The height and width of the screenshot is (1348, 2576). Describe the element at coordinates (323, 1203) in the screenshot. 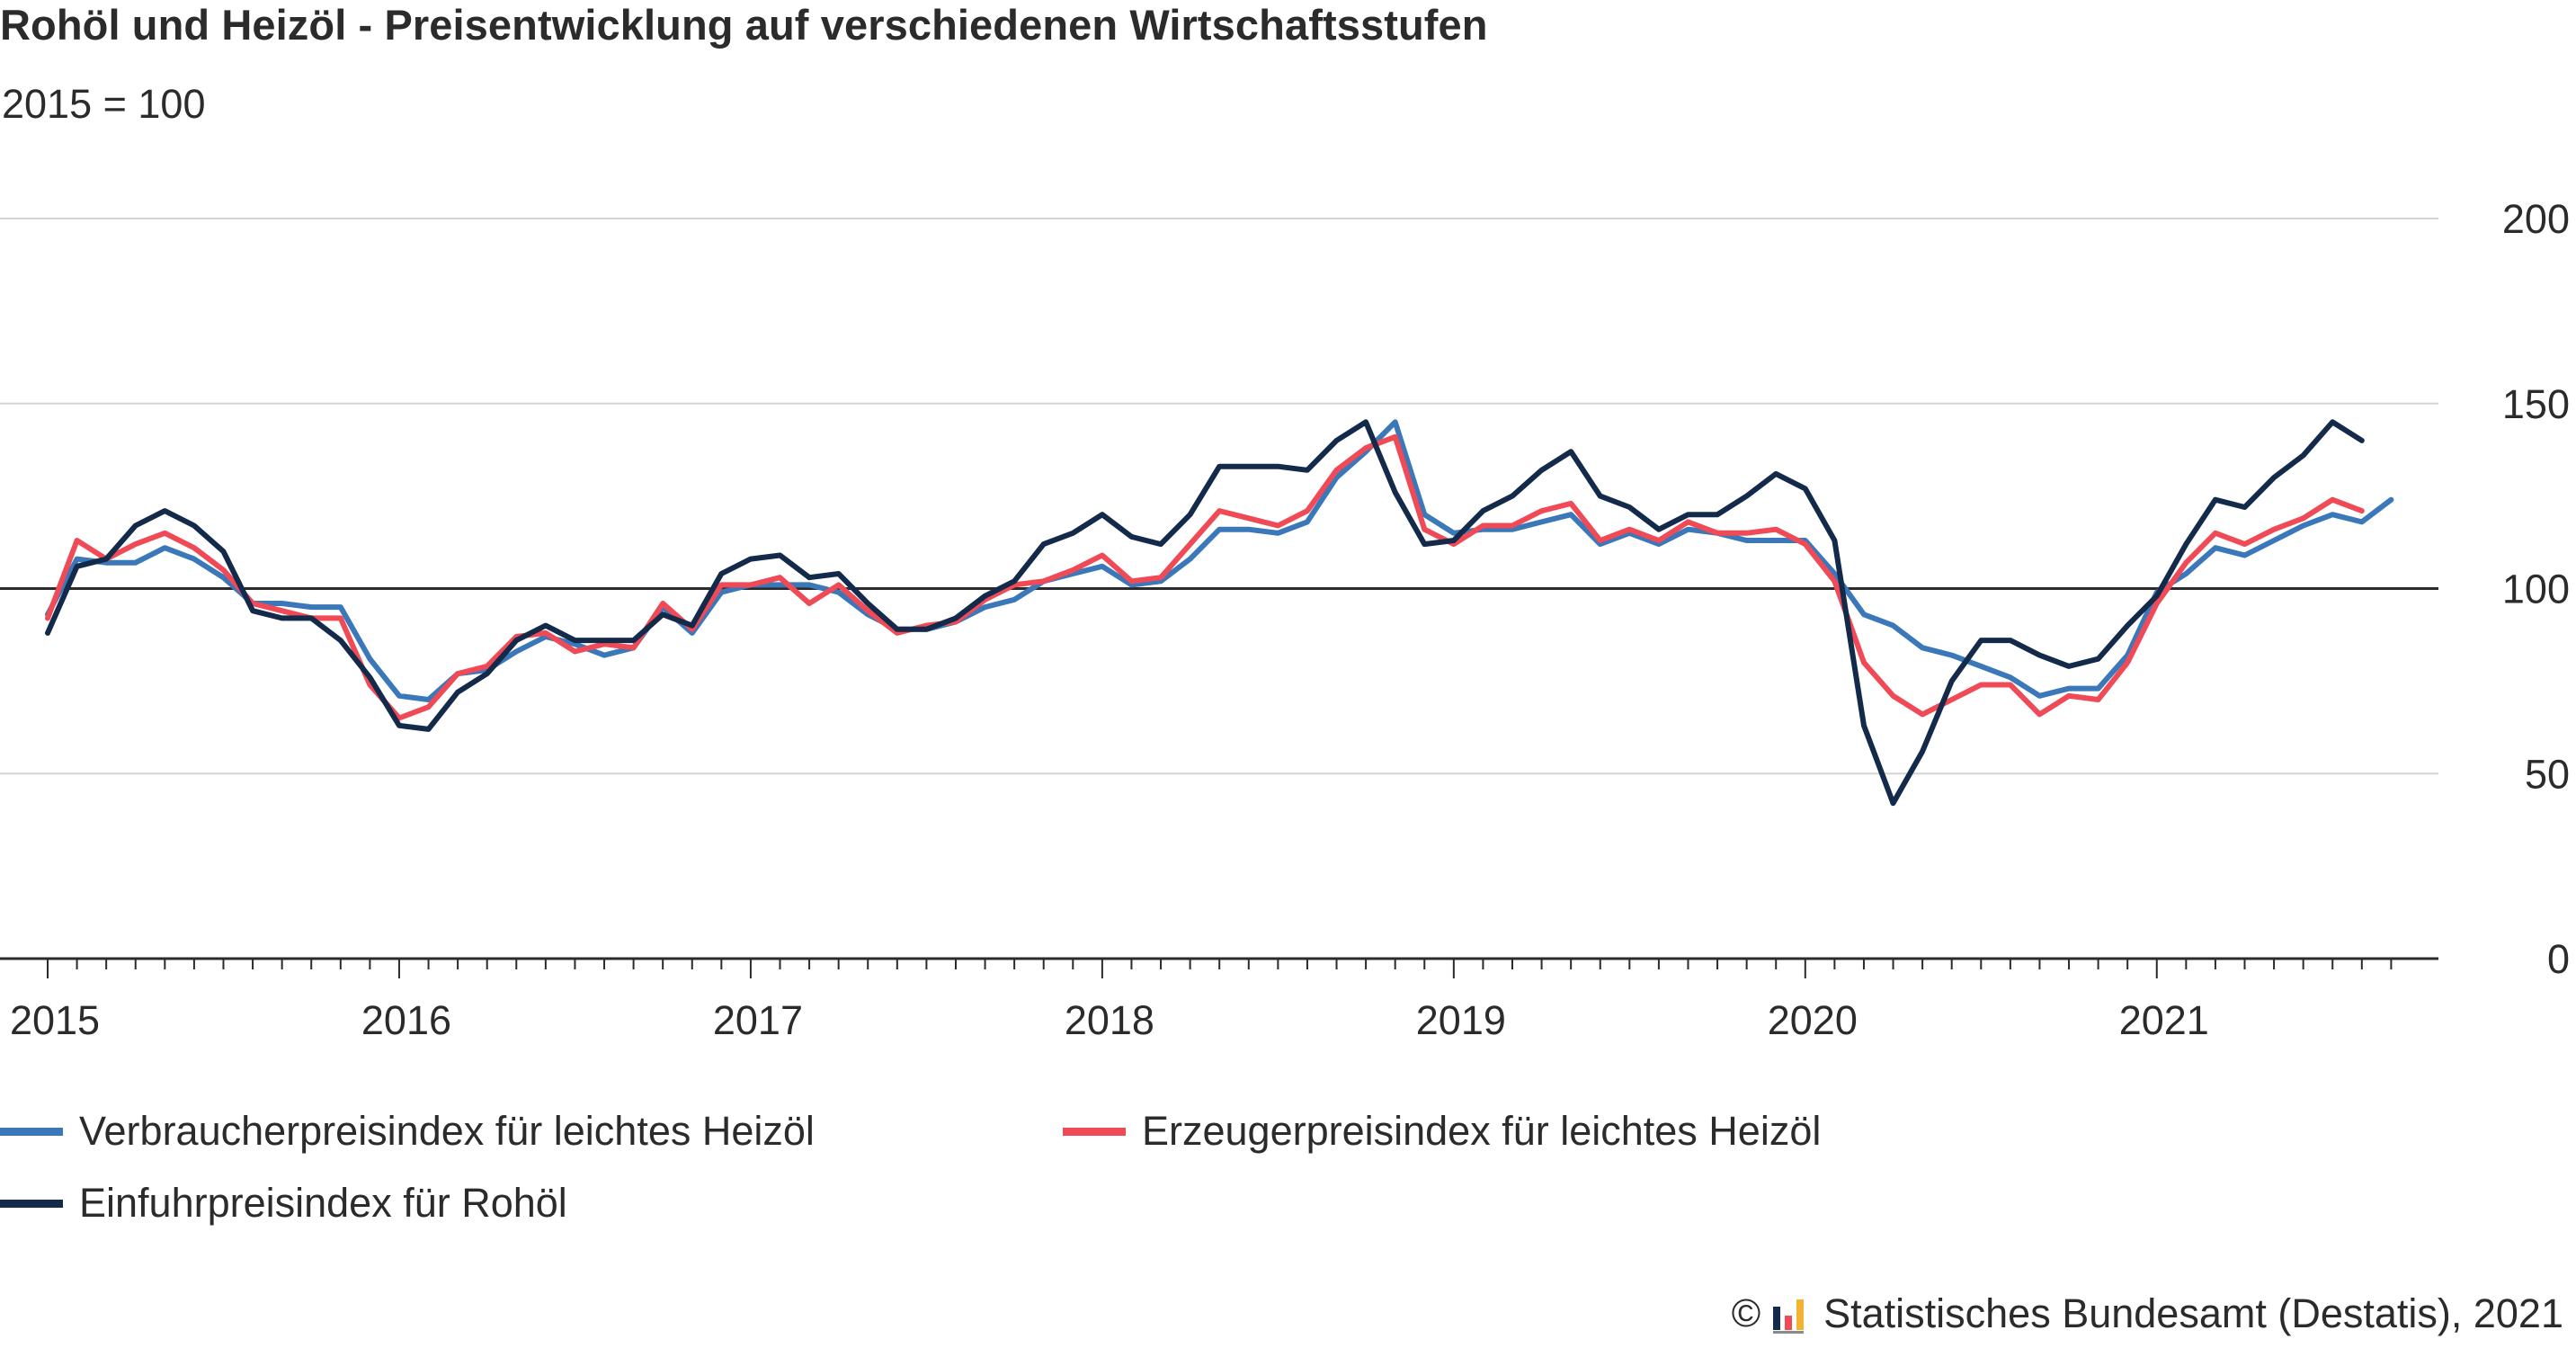

I see `legend-label: Einfuhrpreisindex für Rohöl` at that location.